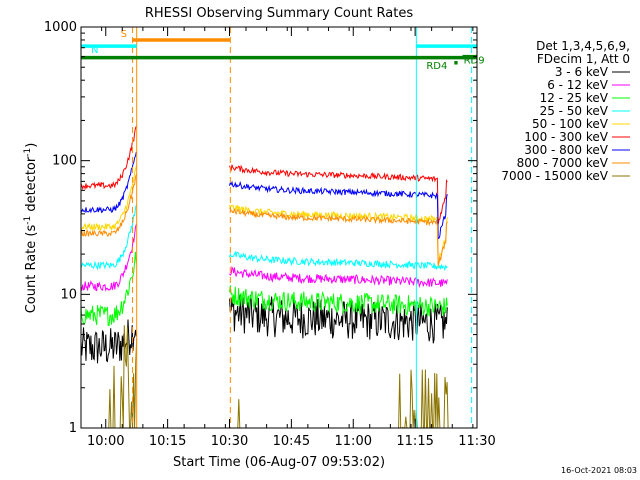  I want to click on legend-label: 50 - 100 keV, so click(570, 124).